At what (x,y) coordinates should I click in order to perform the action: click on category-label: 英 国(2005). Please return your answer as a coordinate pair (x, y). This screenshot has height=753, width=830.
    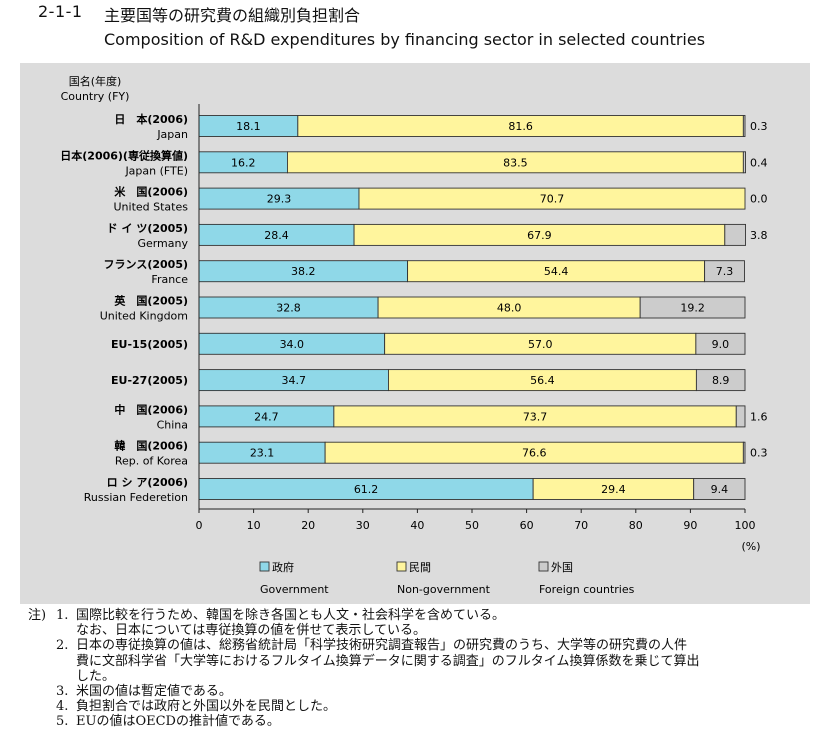
    Looking at the image, I should click on (150, 301).